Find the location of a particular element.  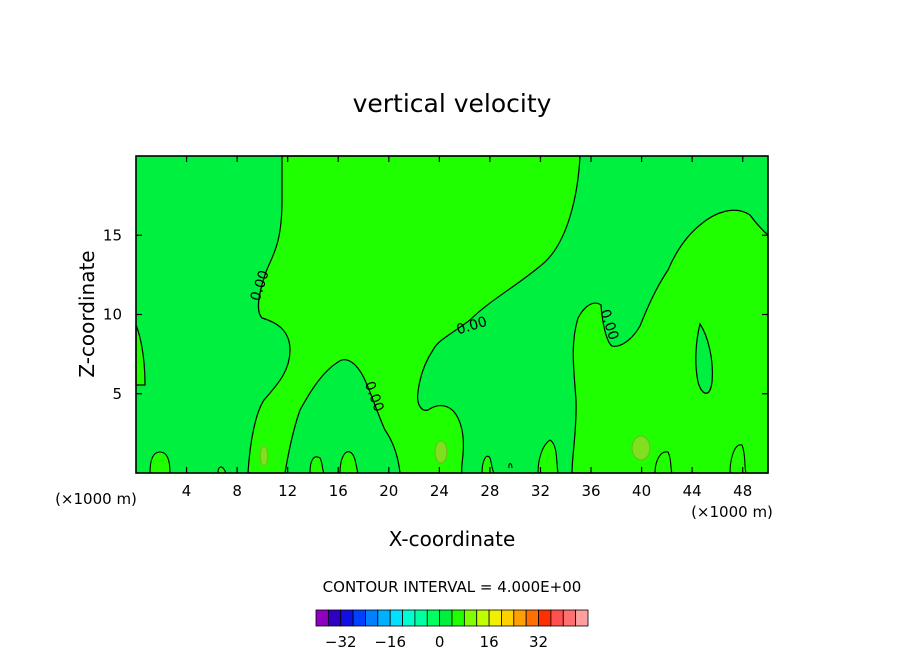

colorbar-tick-label: 0 is located at coordinates (440, 642).